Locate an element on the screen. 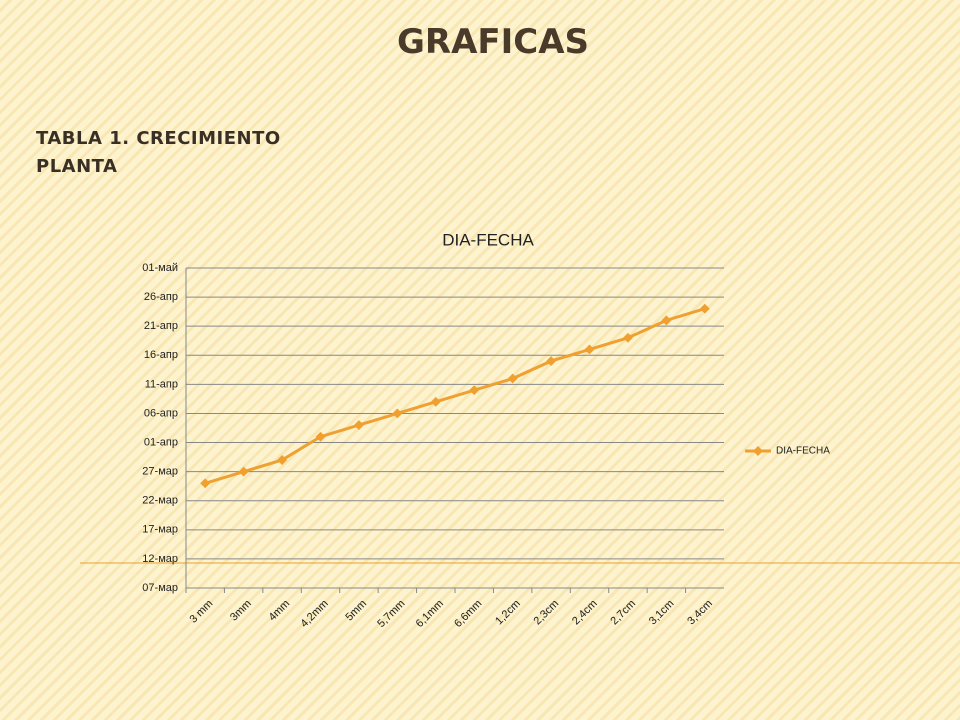  y-tick-label: 01-апр is located at coordinates (161, 442).